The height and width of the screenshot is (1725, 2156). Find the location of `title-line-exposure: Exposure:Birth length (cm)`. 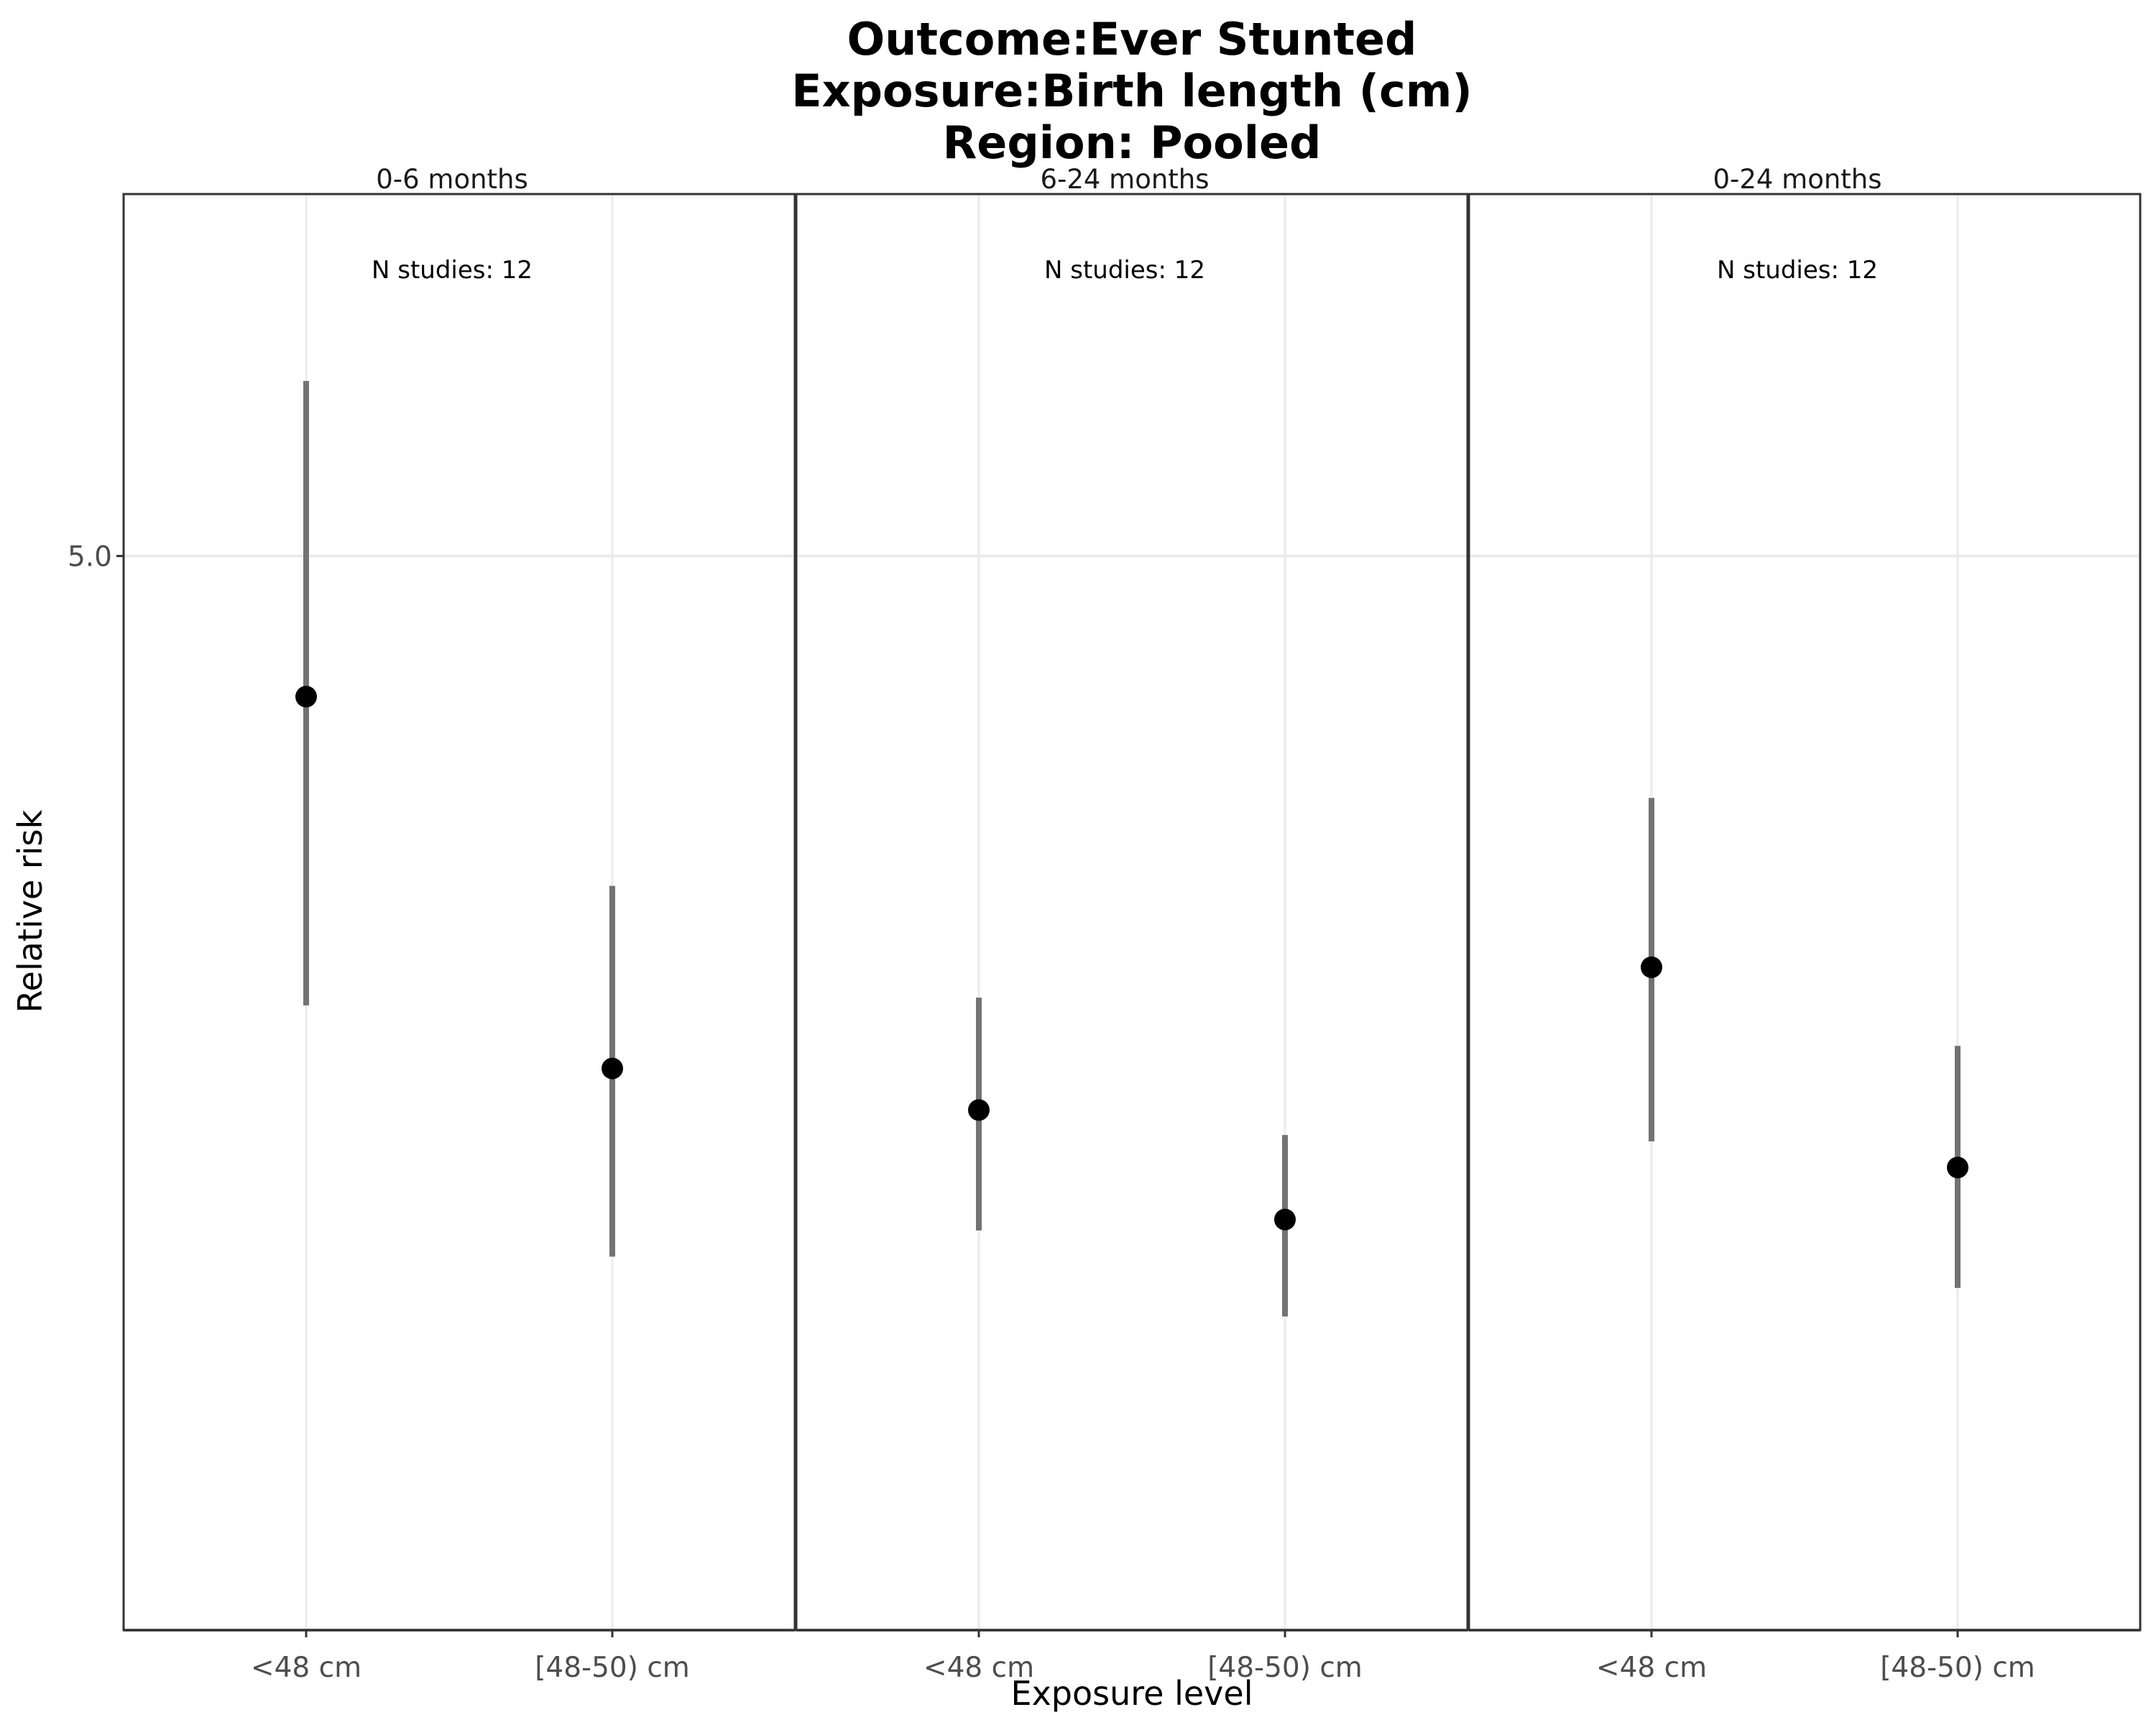

title-line-exposure: Exposure:Birth length (cm) is located at coordinates (1131, 91).